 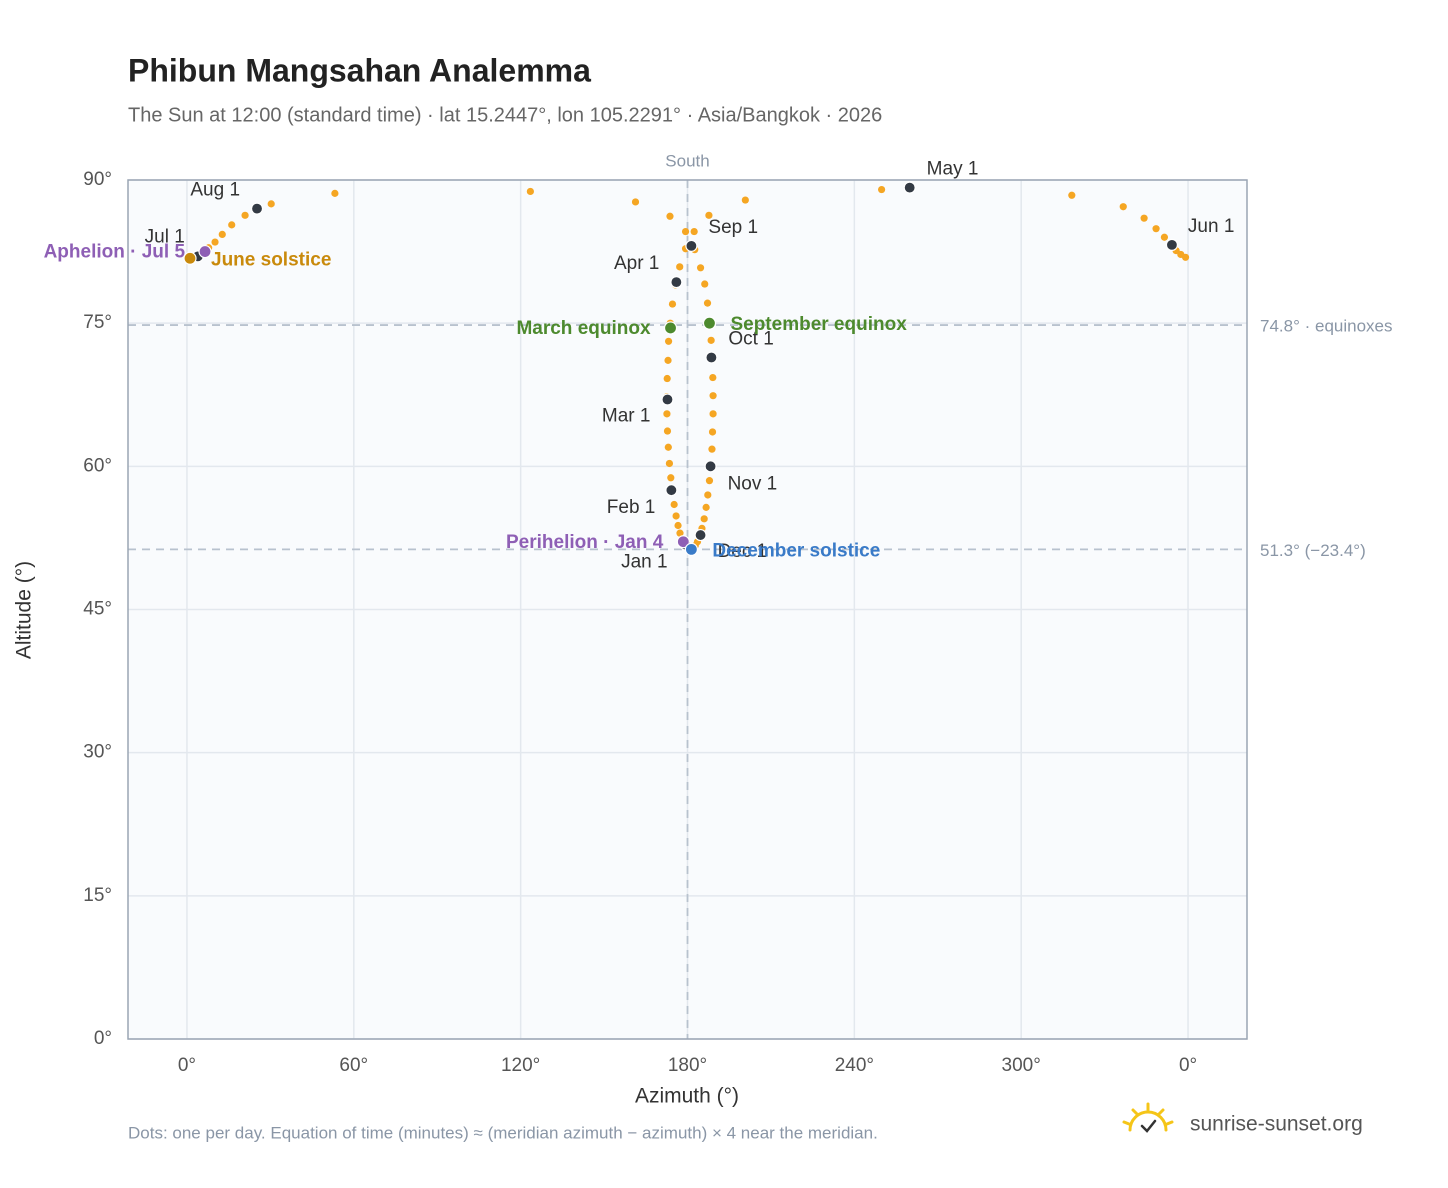 I want to click on y-tick-label: 60°, so click(x=97, y=465).